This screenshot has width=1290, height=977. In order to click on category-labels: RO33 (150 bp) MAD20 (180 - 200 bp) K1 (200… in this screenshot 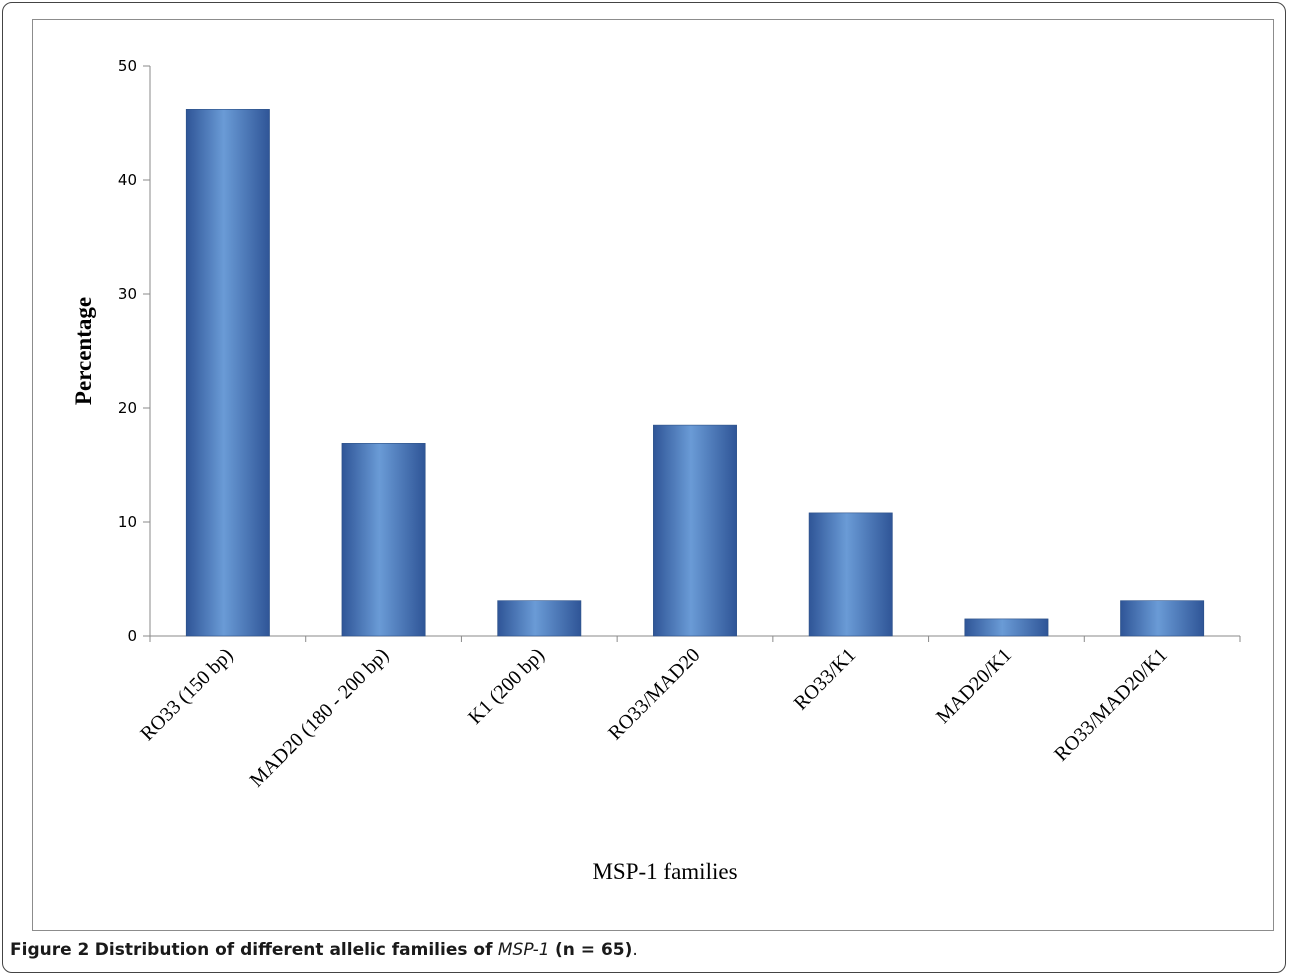, I will do `click(653, 718)`.